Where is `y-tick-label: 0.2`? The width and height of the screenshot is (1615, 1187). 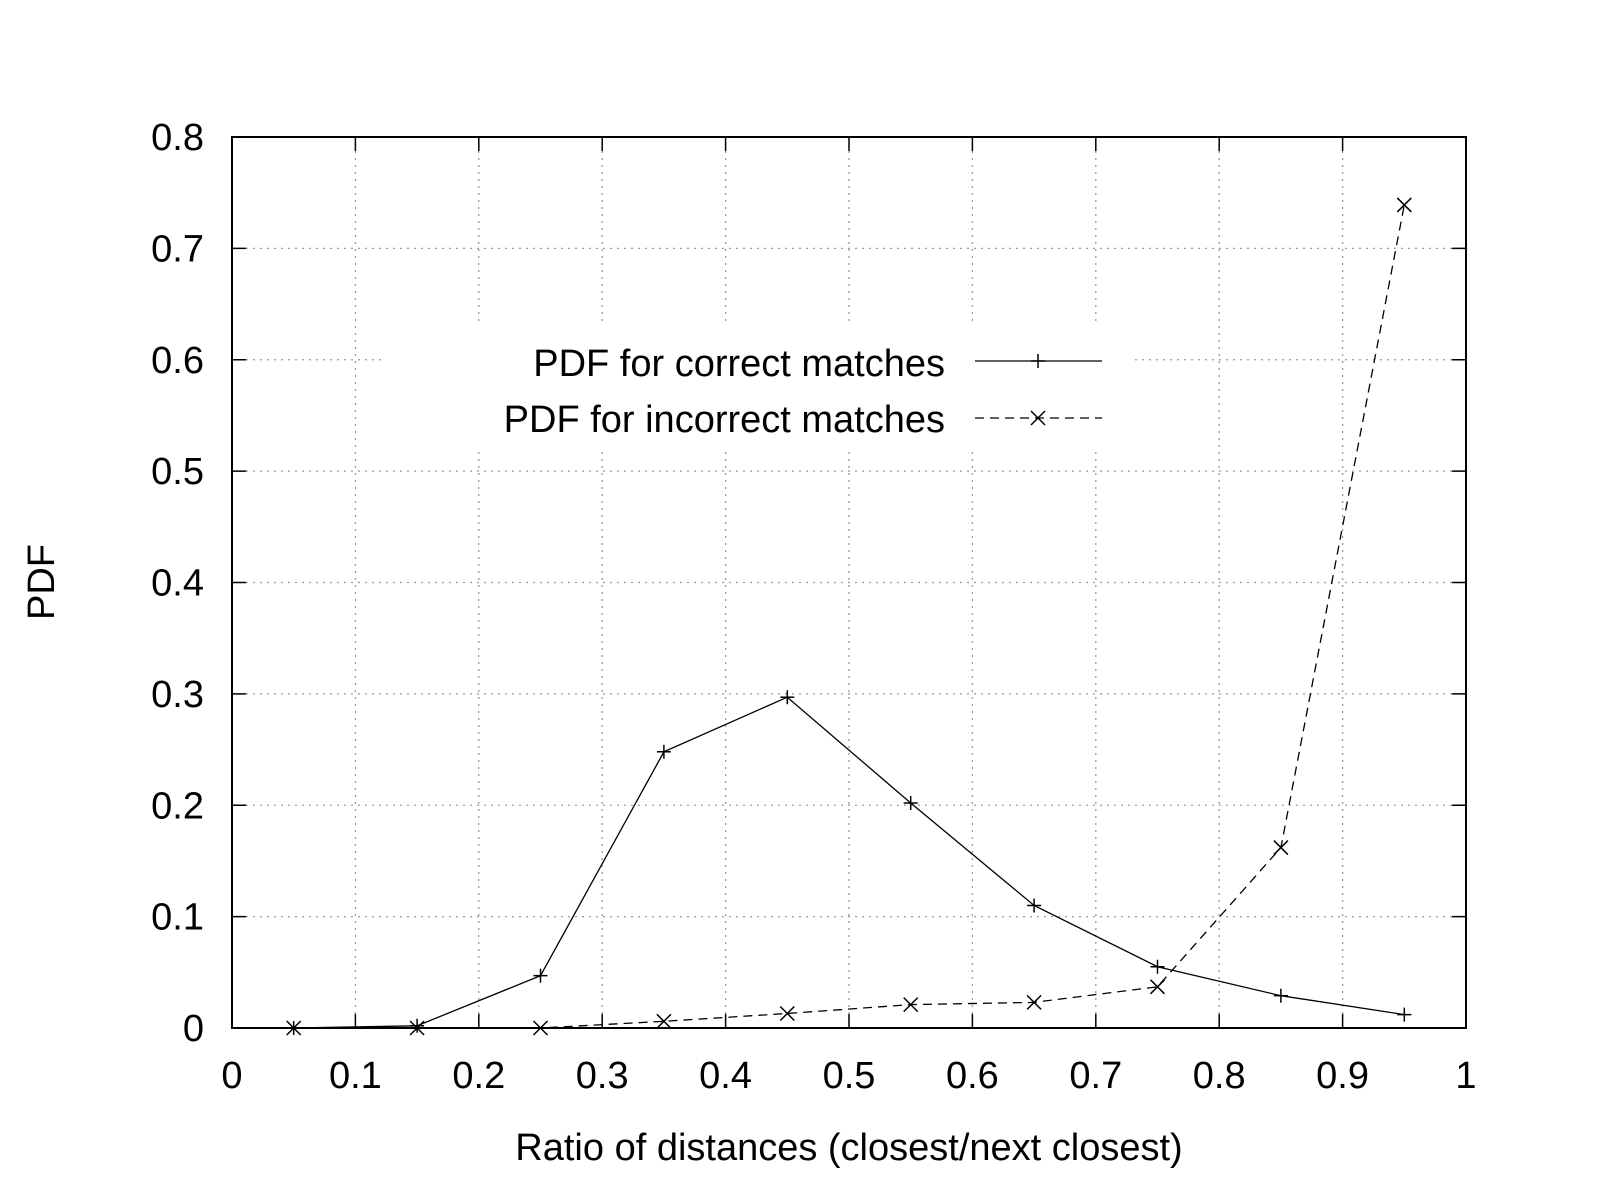 y-tick-label: 0.2 is located at coordinates (177, 806).